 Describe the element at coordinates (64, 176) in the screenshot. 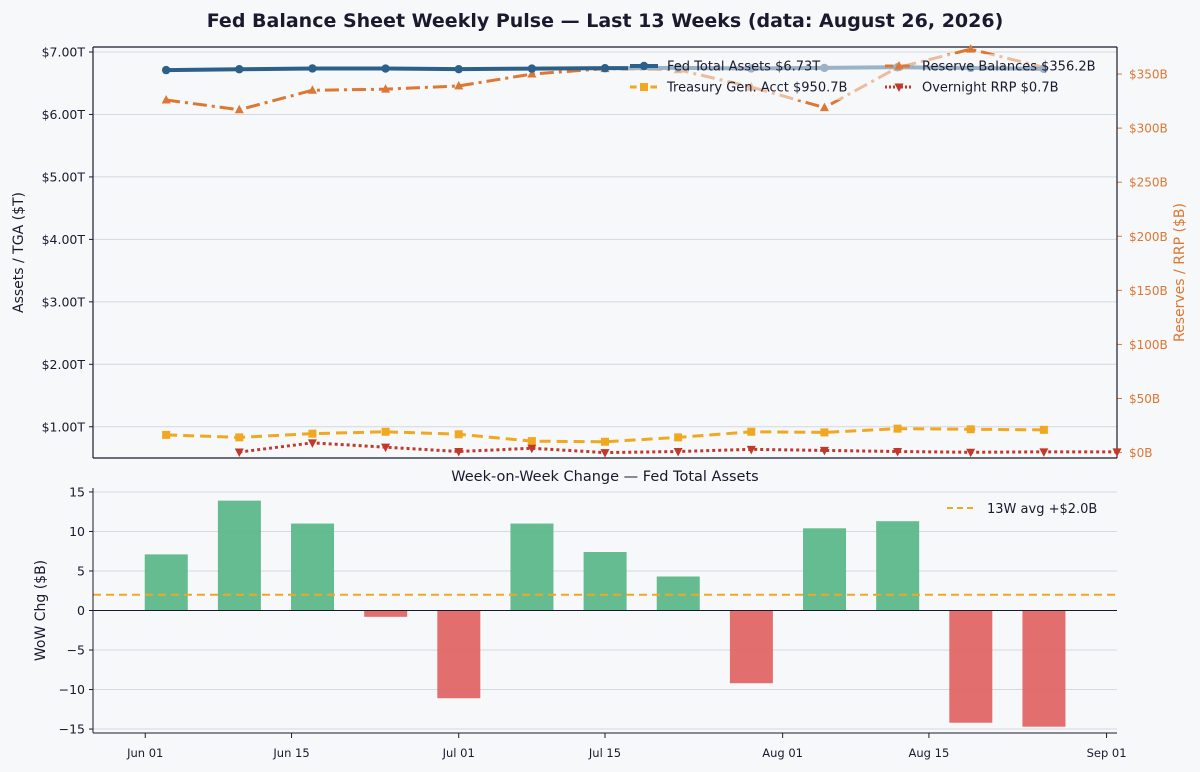

I see `y-tick-label-left: $5.00T` at that location.